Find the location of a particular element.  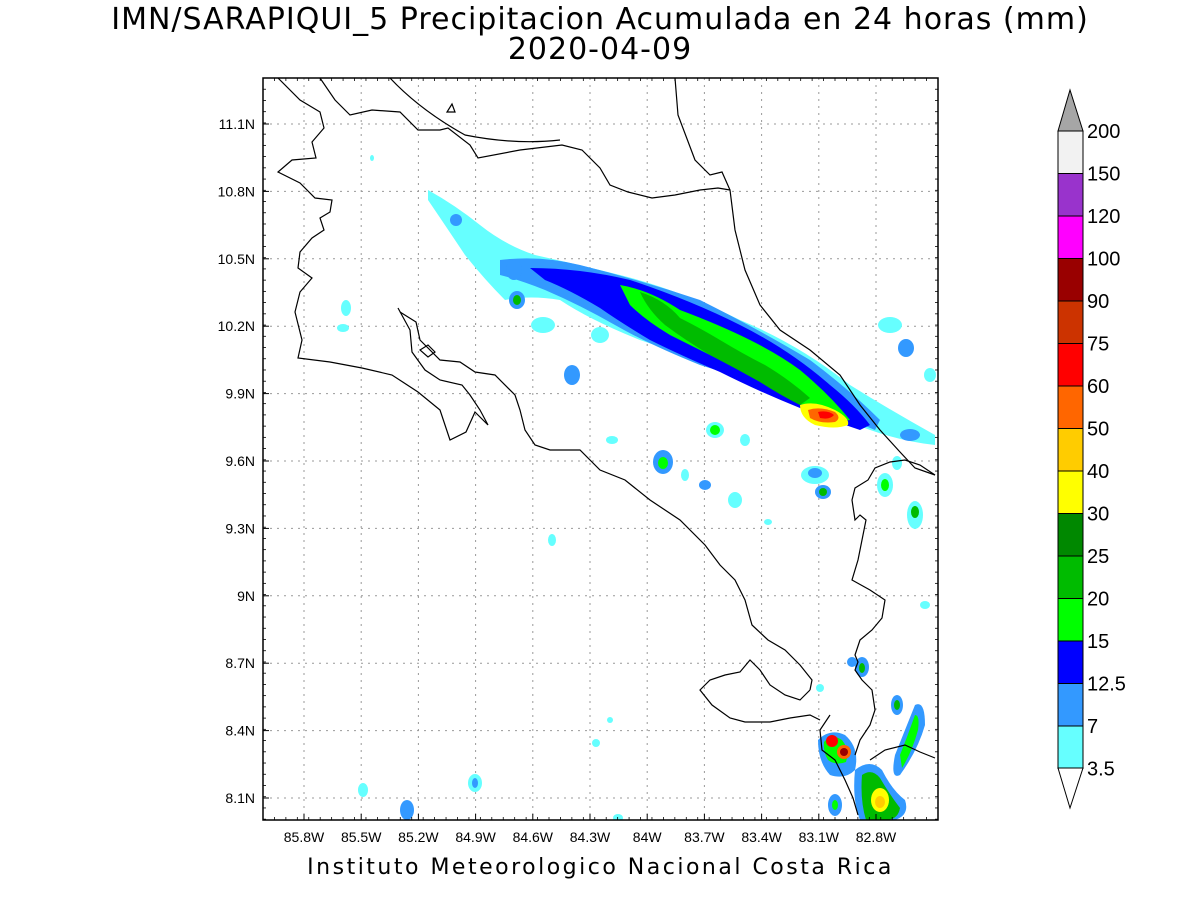

lon-tick-label: 83.7W is located at coordinates (704, 837).